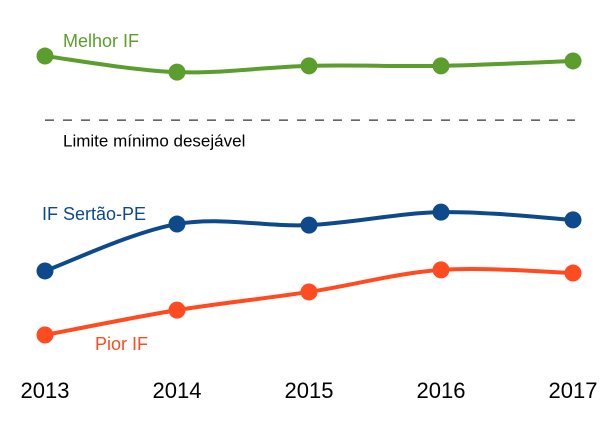 The width and height of the screenshot is (608, 421). What do you see at coordinates (441, 390) in the screenshot?
I see `x-tick-label: 2016` at bounding box center [441, 390].